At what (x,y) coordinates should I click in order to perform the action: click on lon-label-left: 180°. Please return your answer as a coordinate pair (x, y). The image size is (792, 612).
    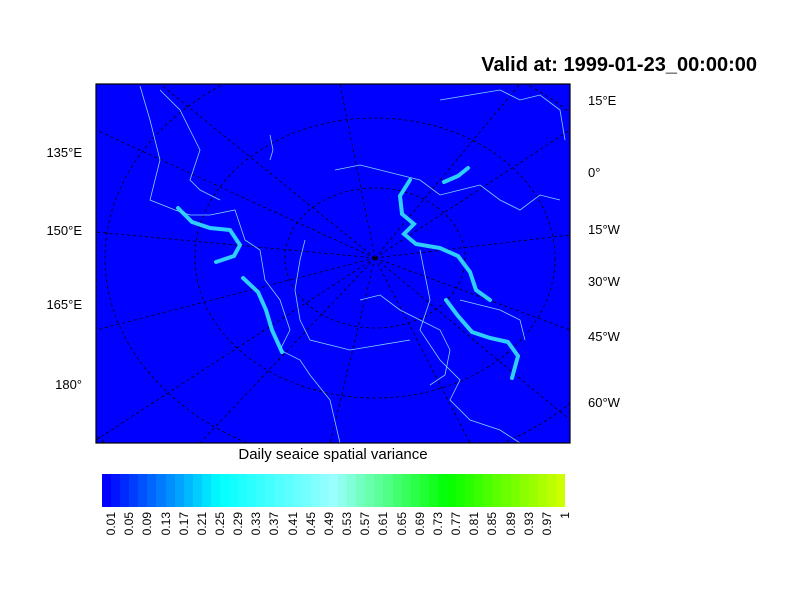
    Looking at the image, I should click on (68, 384).